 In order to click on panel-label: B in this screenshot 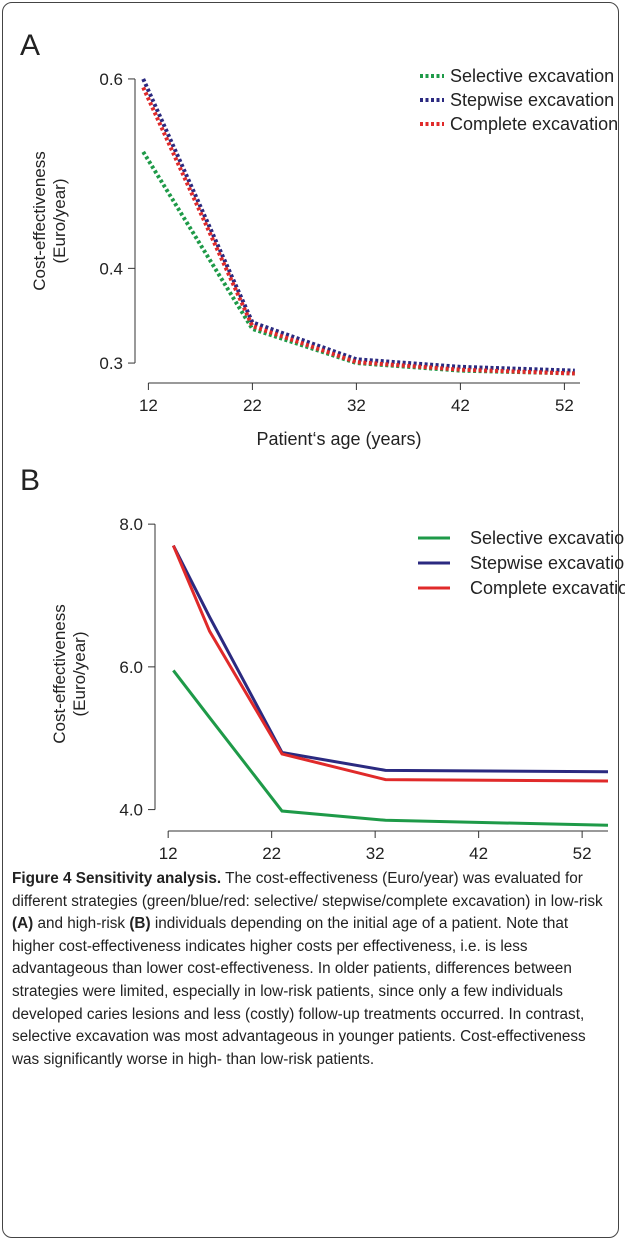, I will do `click(30, 480)`.